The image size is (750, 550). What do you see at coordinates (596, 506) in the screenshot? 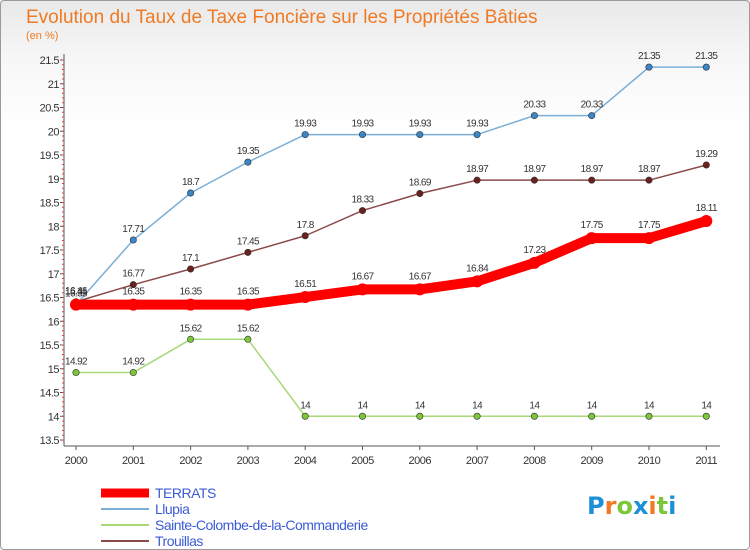
I see `logo-letter: P` at bounding box center [596, 506].